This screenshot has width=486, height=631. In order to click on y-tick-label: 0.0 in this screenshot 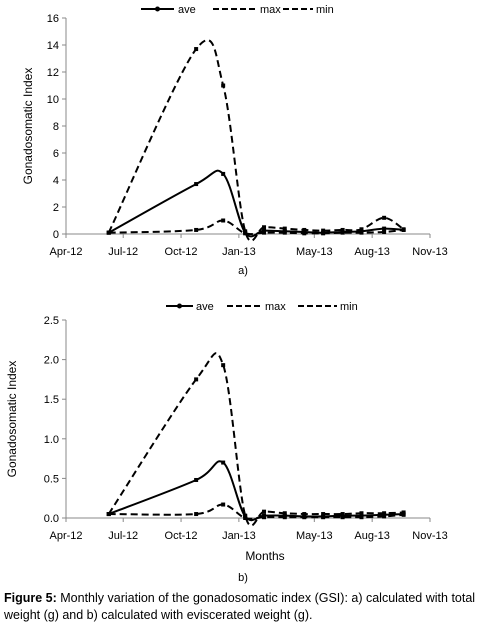, I will do `click(51, 519)`.